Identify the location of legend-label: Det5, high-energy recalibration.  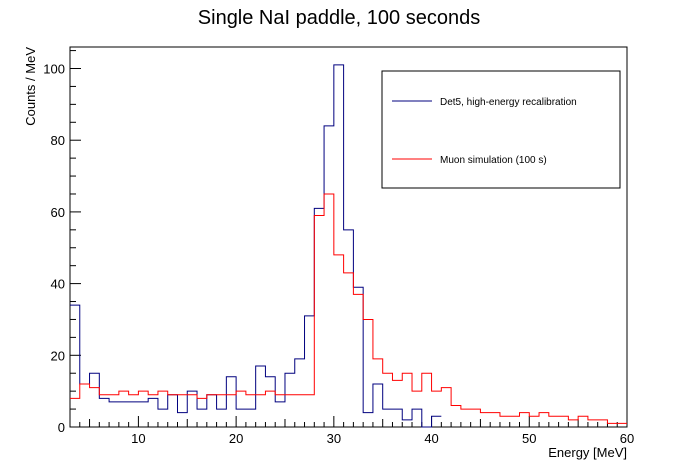
(508, 102).